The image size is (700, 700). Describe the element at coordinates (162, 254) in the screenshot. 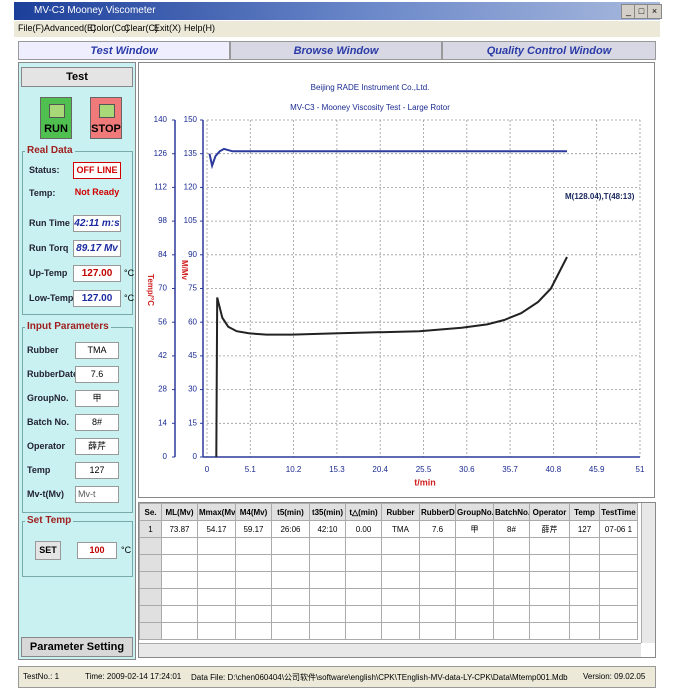

I see `y-tick-label: 84` at that location.